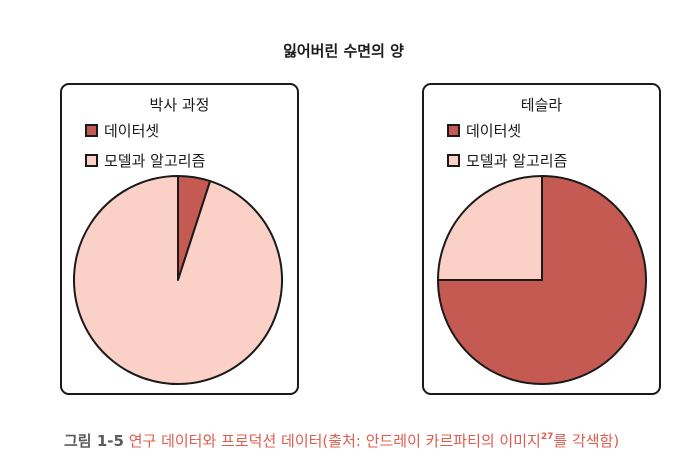  I want to click on caption-text-tail: 를 각색함), so click(586, 441).